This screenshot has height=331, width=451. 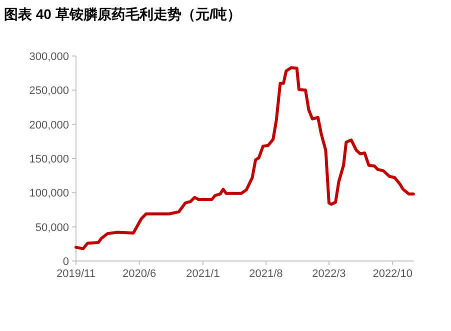 I want to click on y-tick-label: 0, so click(x=65, y=262).